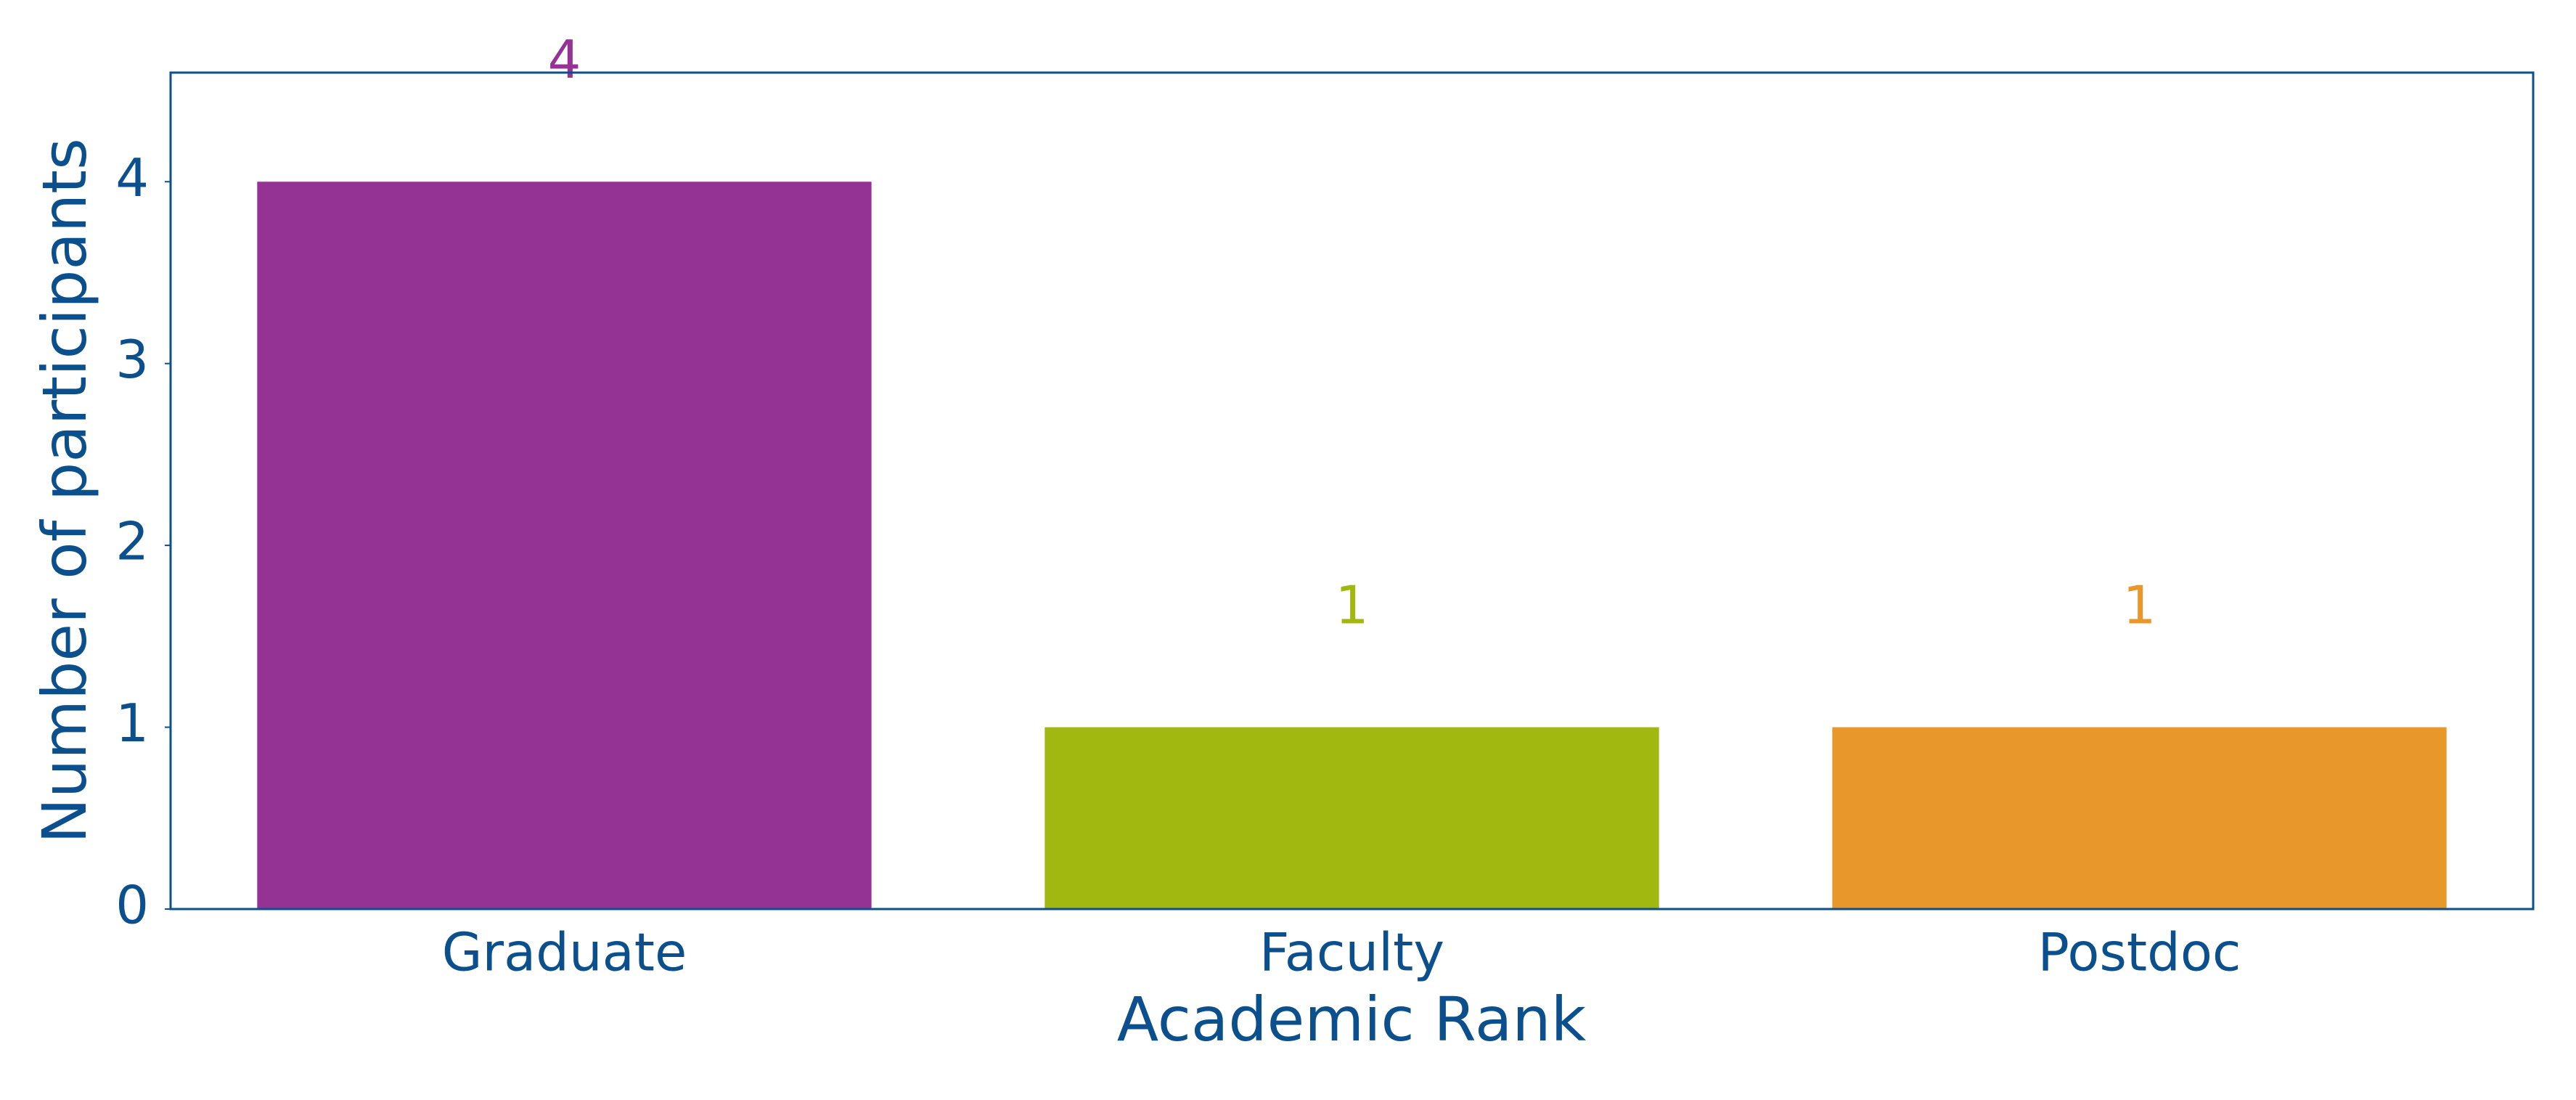  Describe the element at coordinates (132, 177) in the screenshot. I see `y-tick-label: 4` at that location.